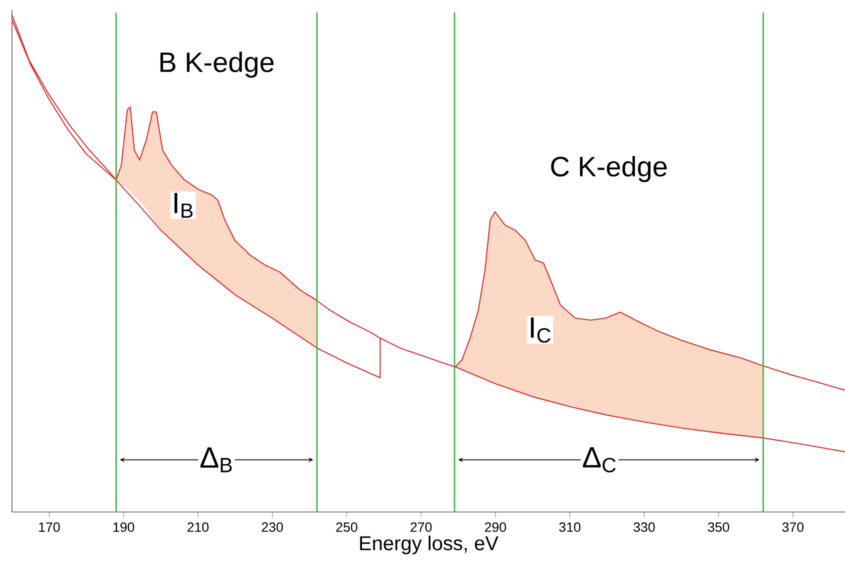 This screenshot has height=566, width=845. I want to click on x-tick-label: 270, so click(421, 527).